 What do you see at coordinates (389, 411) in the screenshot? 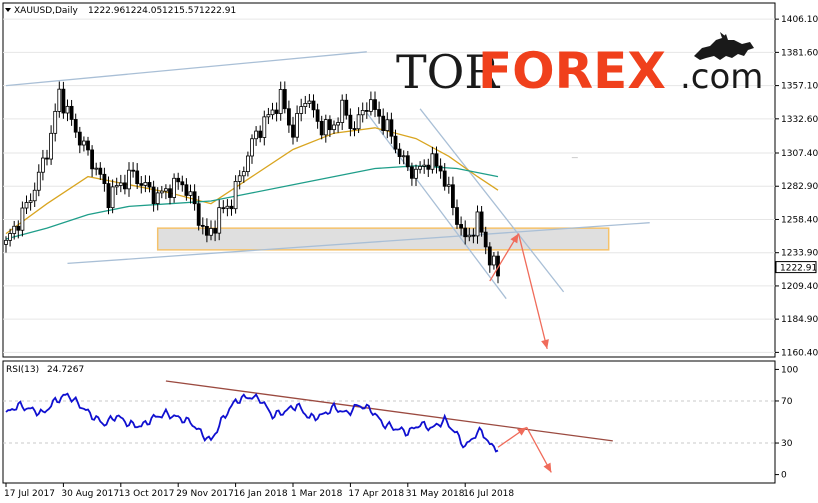
I see `rsi-trend-layer` at bounding box center [389, 411].